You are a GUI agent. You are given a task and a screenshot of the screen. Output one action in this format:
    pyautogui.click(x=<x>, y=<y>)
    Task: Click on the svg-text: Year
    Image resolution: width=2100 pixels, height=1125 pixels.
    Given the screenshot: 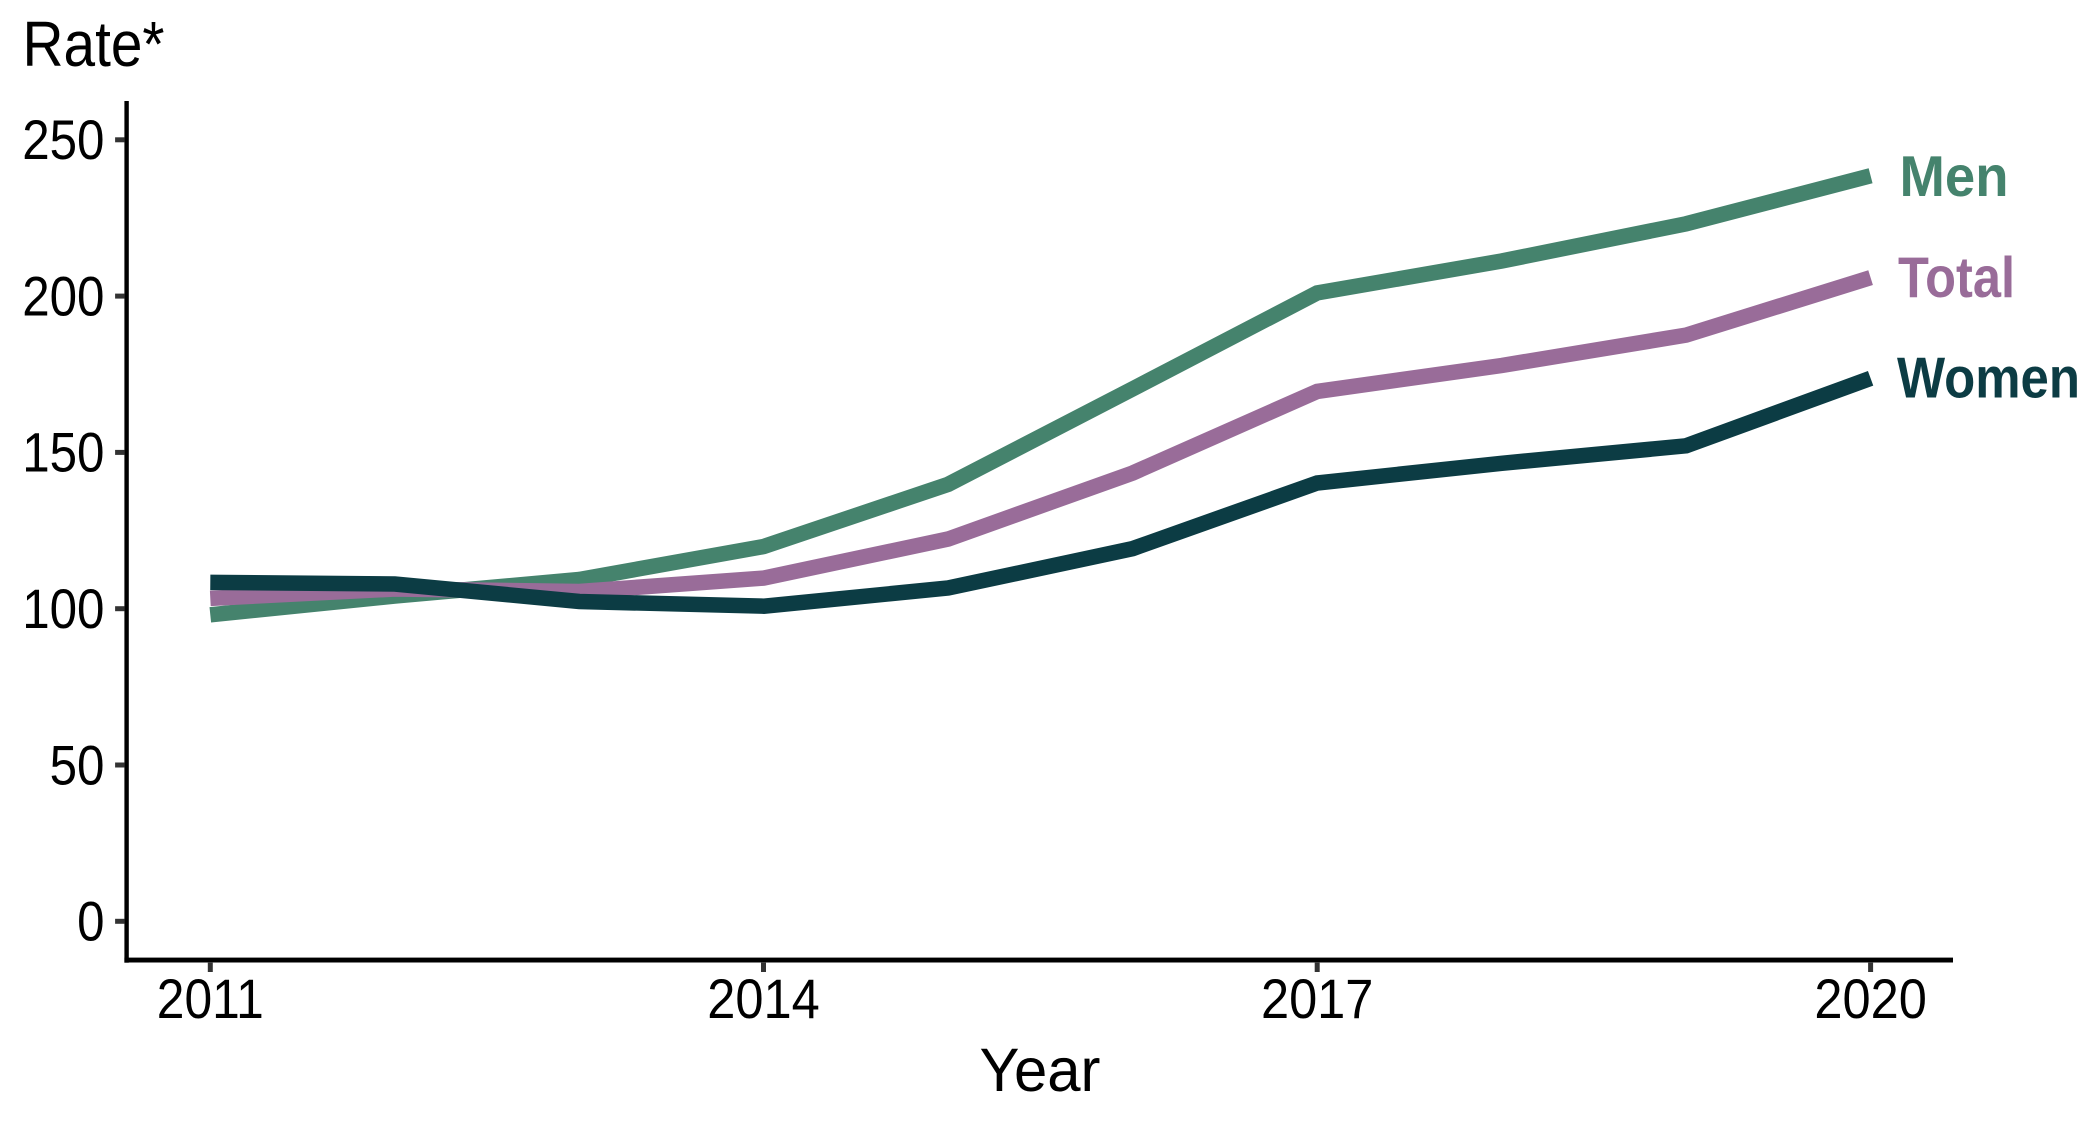 What is the action you would take?
    pyautogui.click(x=1040, y=1070)
    